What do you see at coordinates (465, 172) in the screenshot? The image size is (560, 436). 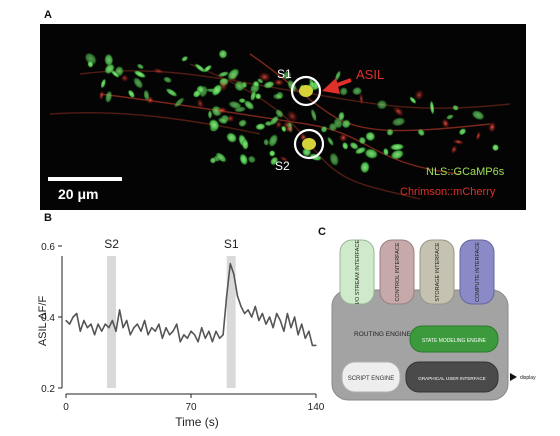 I see `legend-gcamp: NLS::GCaMP6s` at bounding box center [465, 172].